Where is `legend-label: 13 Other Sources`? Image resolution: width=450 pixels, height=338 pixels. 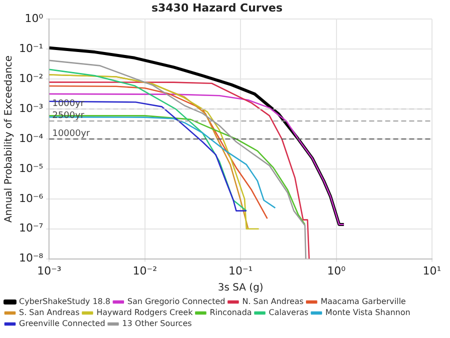
legend-label: 13 Other Sources is located at coordinates (157, 323).